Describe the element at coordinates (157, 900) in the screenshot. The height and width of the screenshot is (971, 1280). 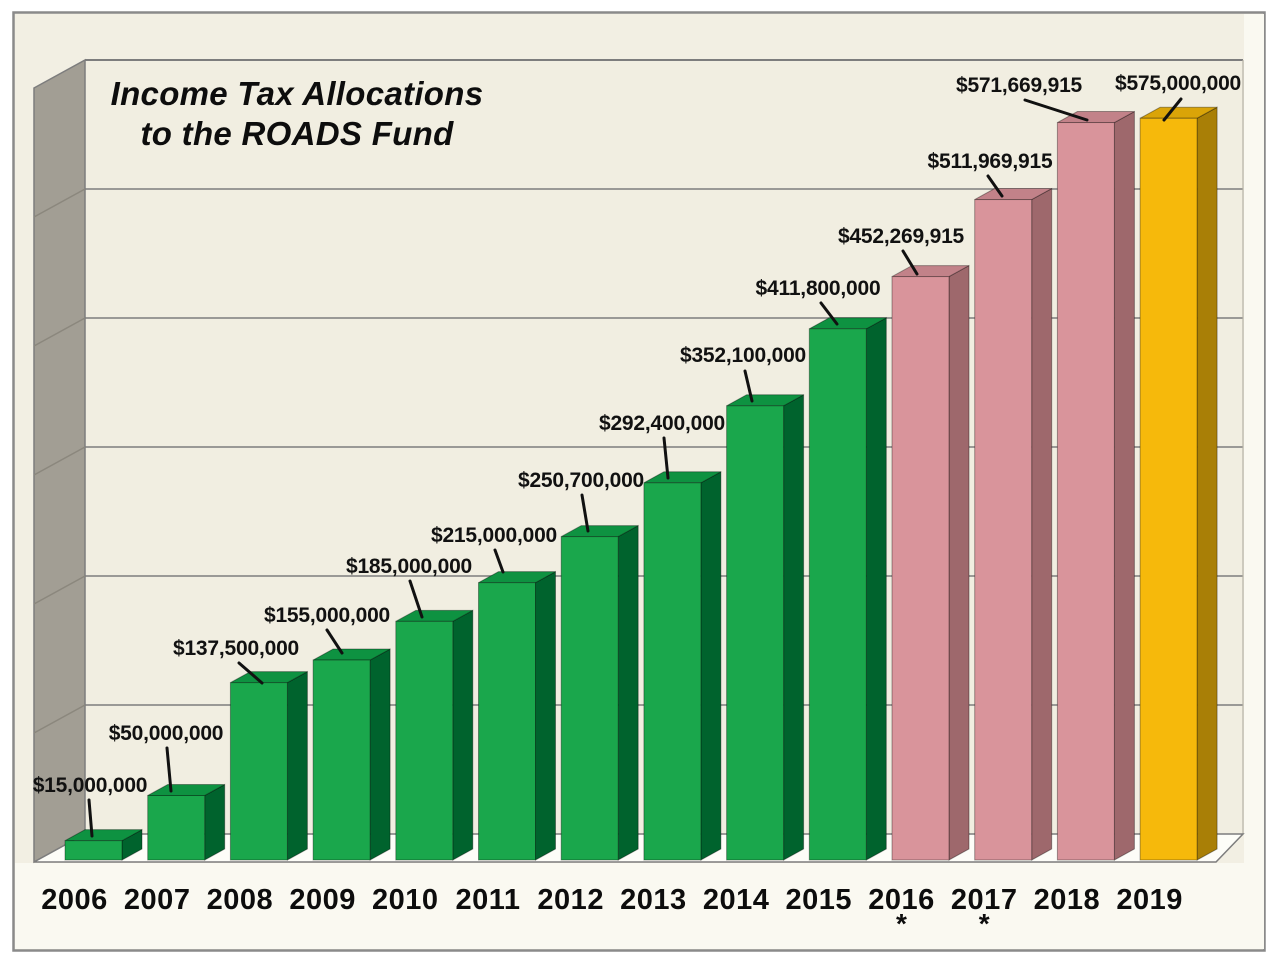
I see `year-label-2007: 2007` at that location.